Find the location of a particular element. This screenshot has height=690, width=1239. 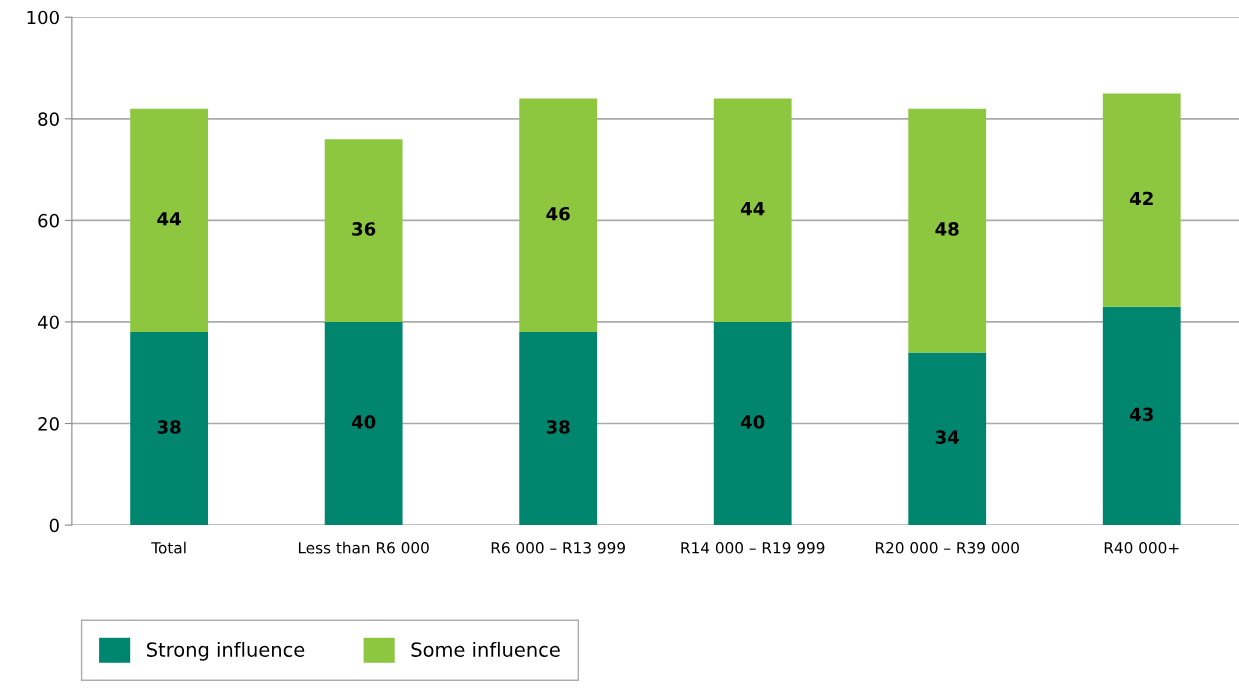

data-label: 43 is located at coordinates (1141, 414).